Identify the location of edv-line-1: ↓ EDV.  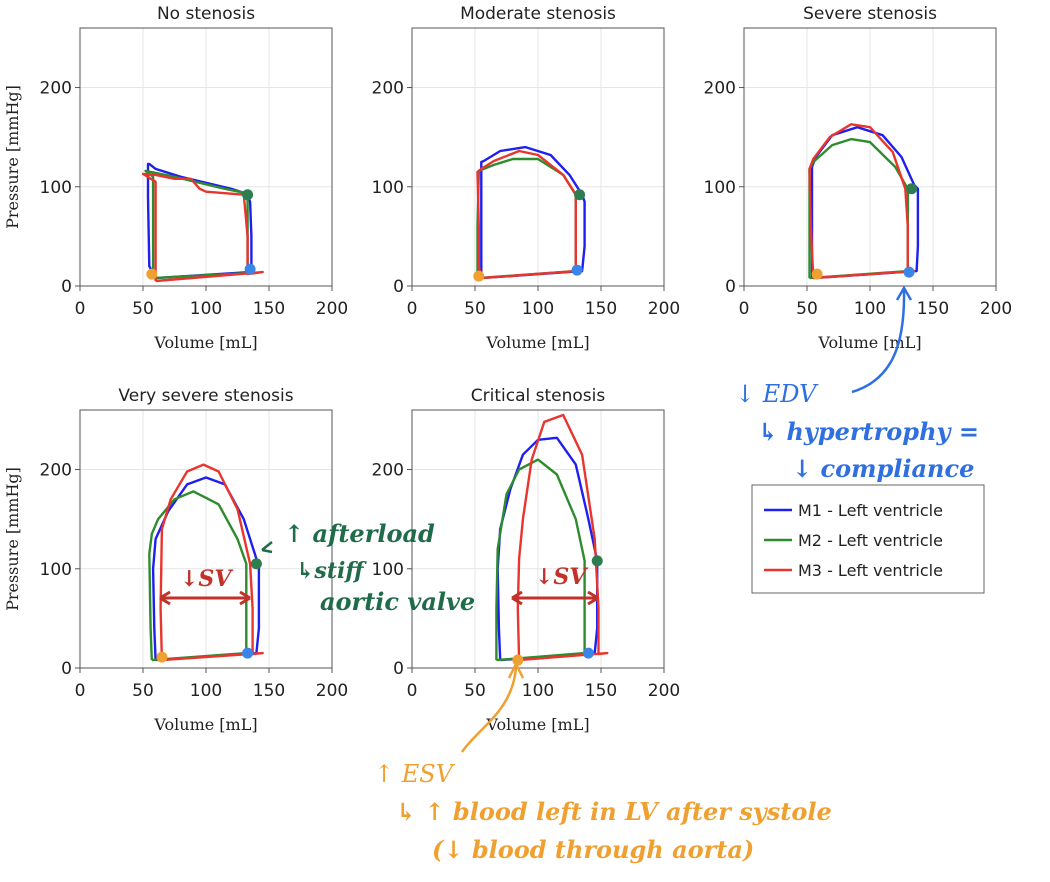
(777, 394).